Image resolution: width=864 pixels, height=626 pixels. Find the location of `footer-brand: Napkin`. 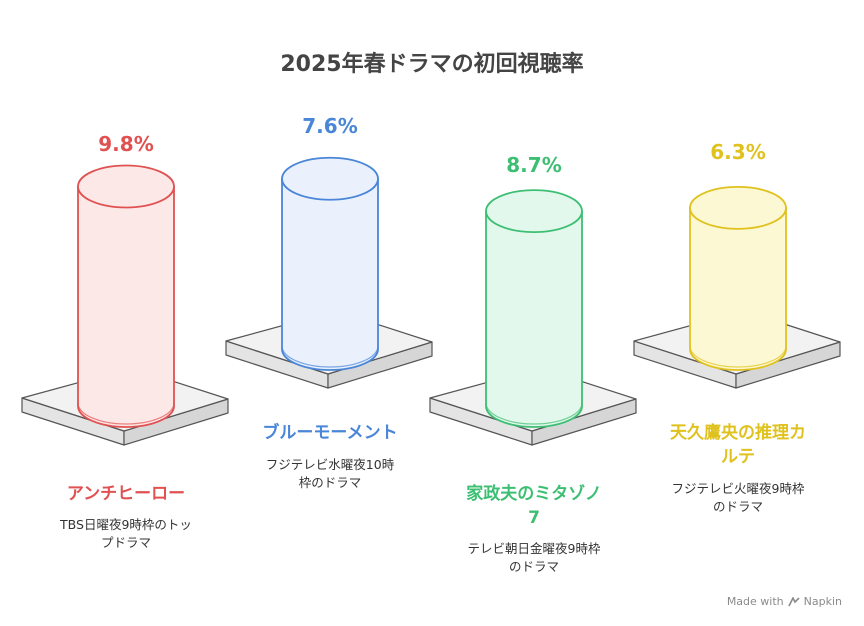

footer-brand: Napkin is located at coordinates (822, 601).